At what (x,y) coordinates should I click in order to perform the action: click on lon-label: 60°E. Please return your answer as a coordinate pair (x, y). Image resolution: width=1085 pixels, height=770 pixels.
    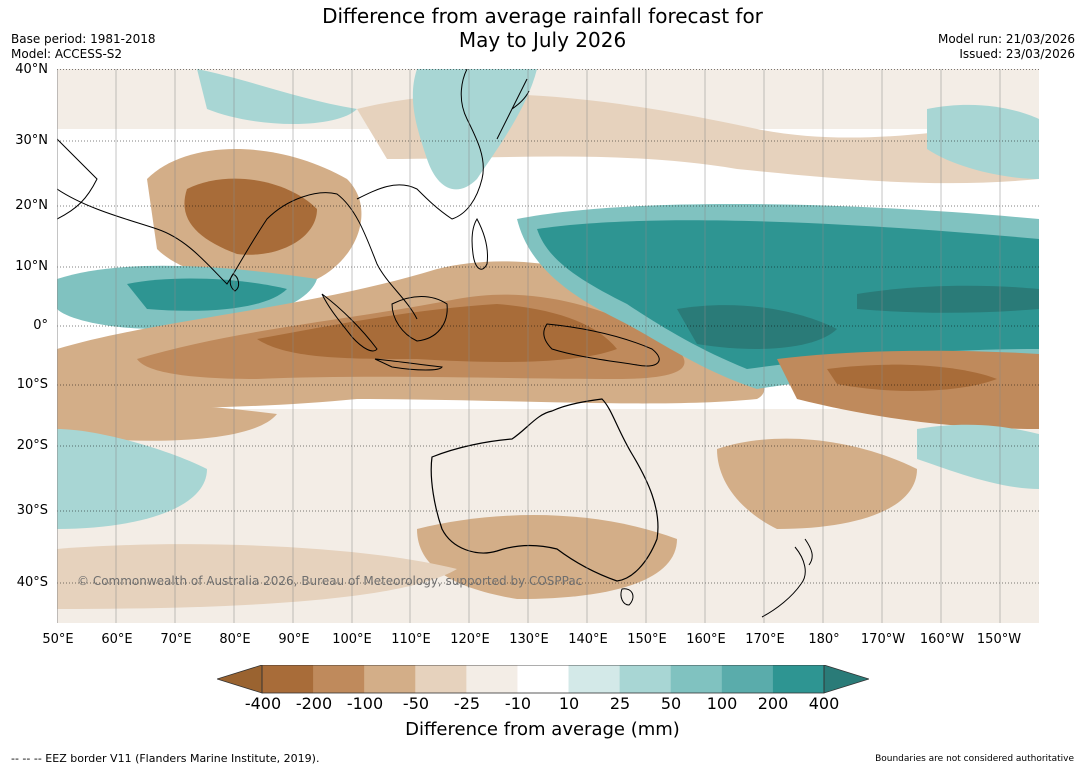
    Looking at the image, I should click on (117, 639).